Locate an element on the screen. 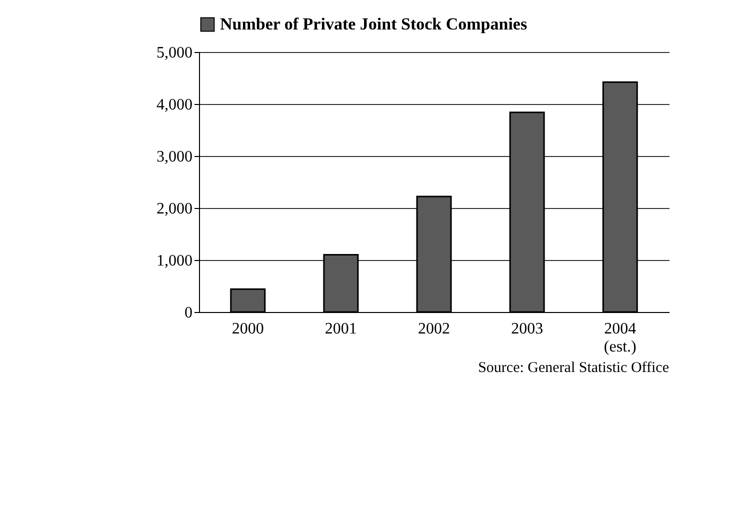 The image size is (730, 511). y-tick-label: 2,000 is located at coordinates (174, 209).